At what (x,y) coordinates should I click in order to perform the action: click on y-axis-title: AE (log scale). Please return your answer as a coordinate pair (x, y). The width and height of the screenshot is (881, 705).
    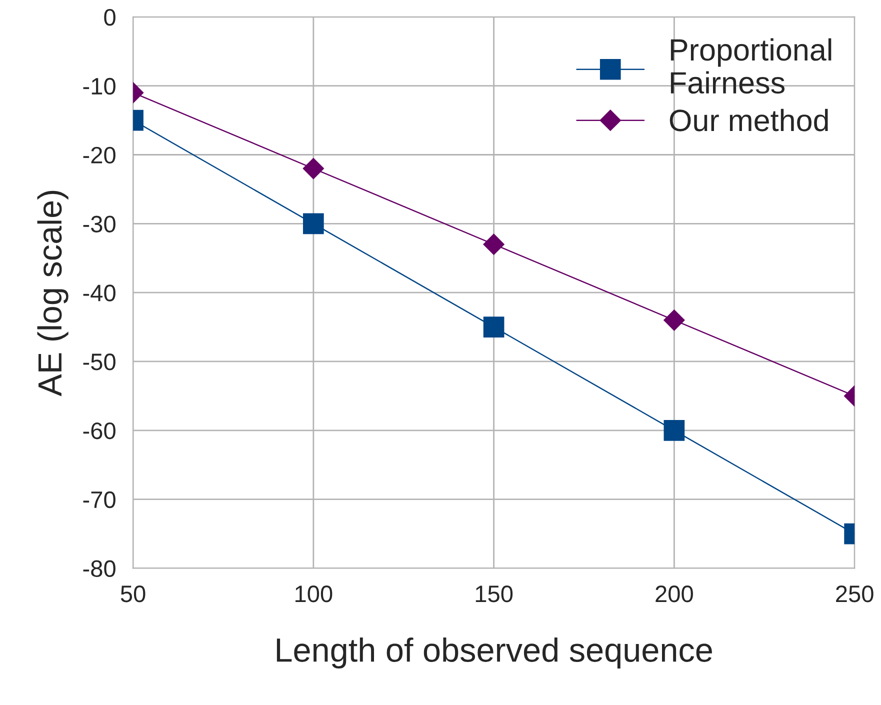
    Looking at the image, I should click on (52, 293).